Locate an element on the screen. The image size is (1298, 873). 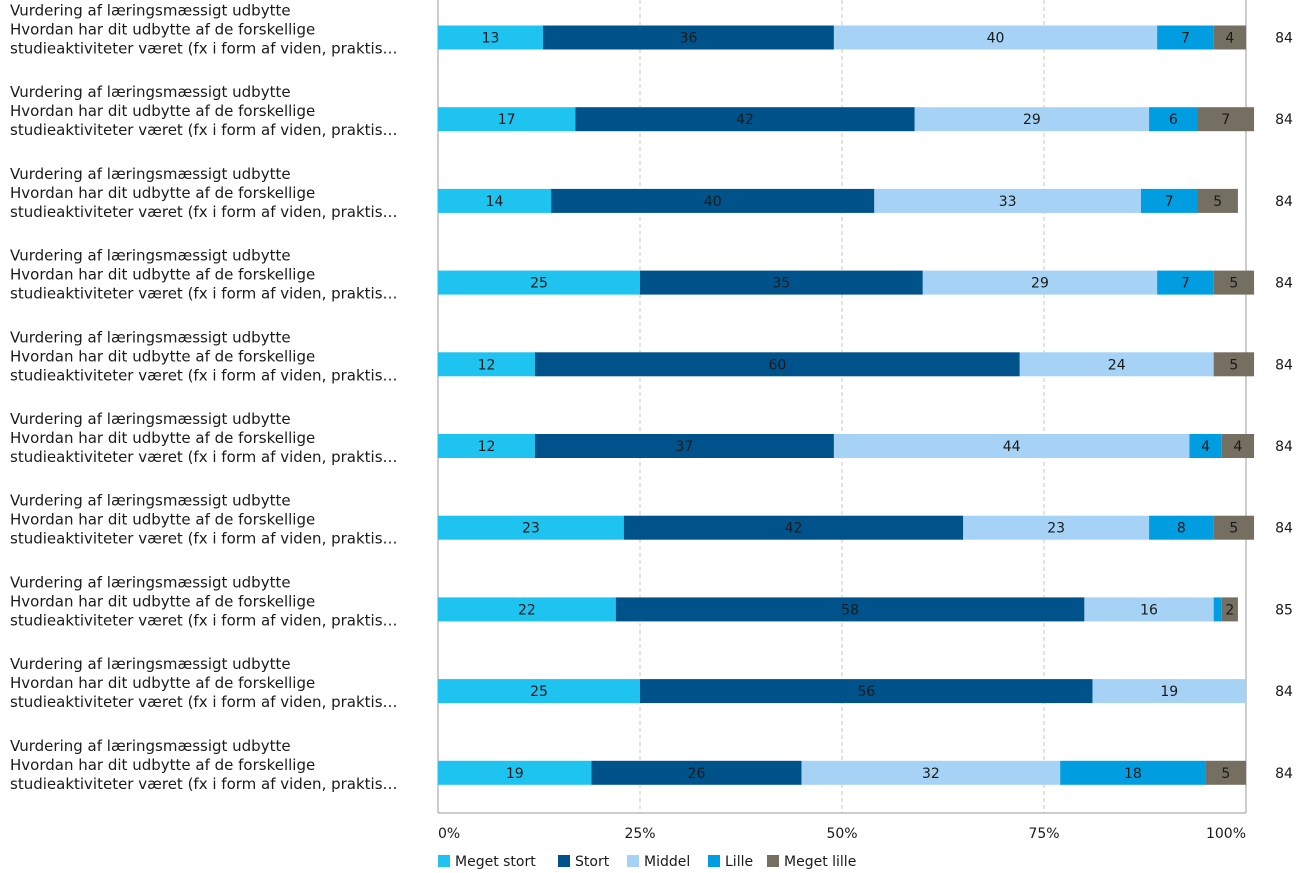
respondent-counts: 84 84 84 84 84 84 84 85 84 84 is located at coordinates (1284, 406).